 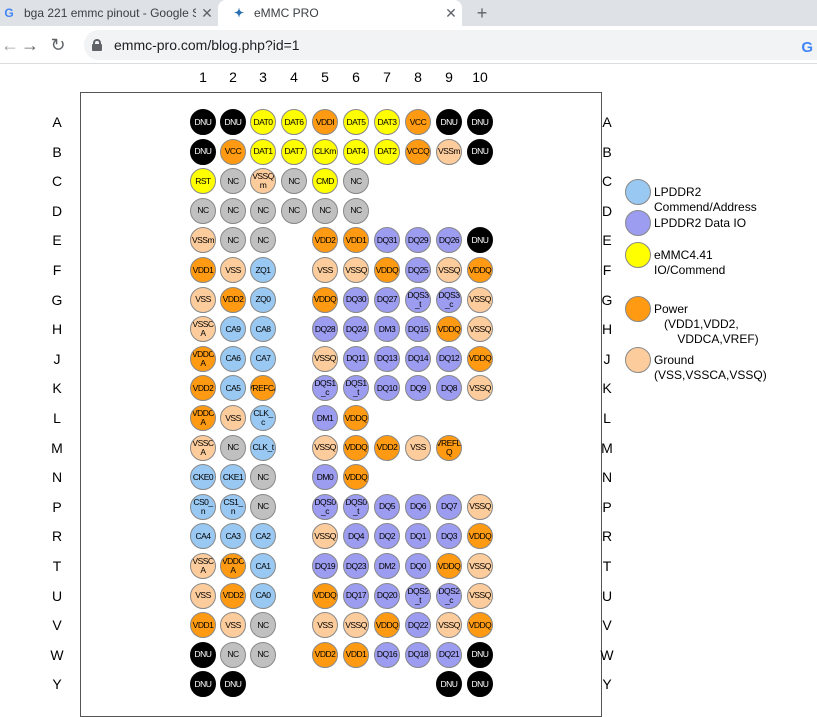 What do you see at coordinates (387, 122) in the screenshot?
I see `pin-ball: DAT3` at bounding box center [387, 122].